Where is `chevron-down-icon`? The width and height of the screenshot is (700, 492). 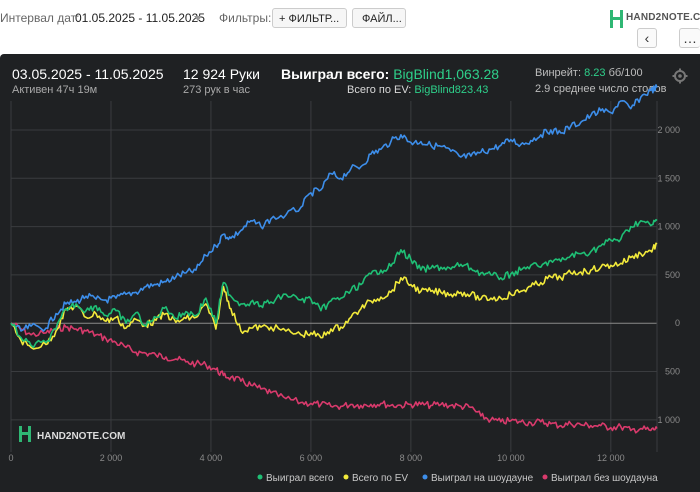
chevron-down-icon is located at coordinates (198, 18).